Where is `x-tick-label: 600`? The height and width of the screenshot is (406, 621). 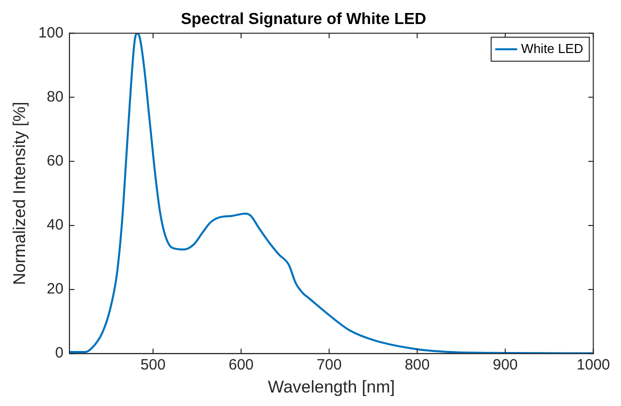 x-tick-label: 600 is located at coordinates (241, 365).